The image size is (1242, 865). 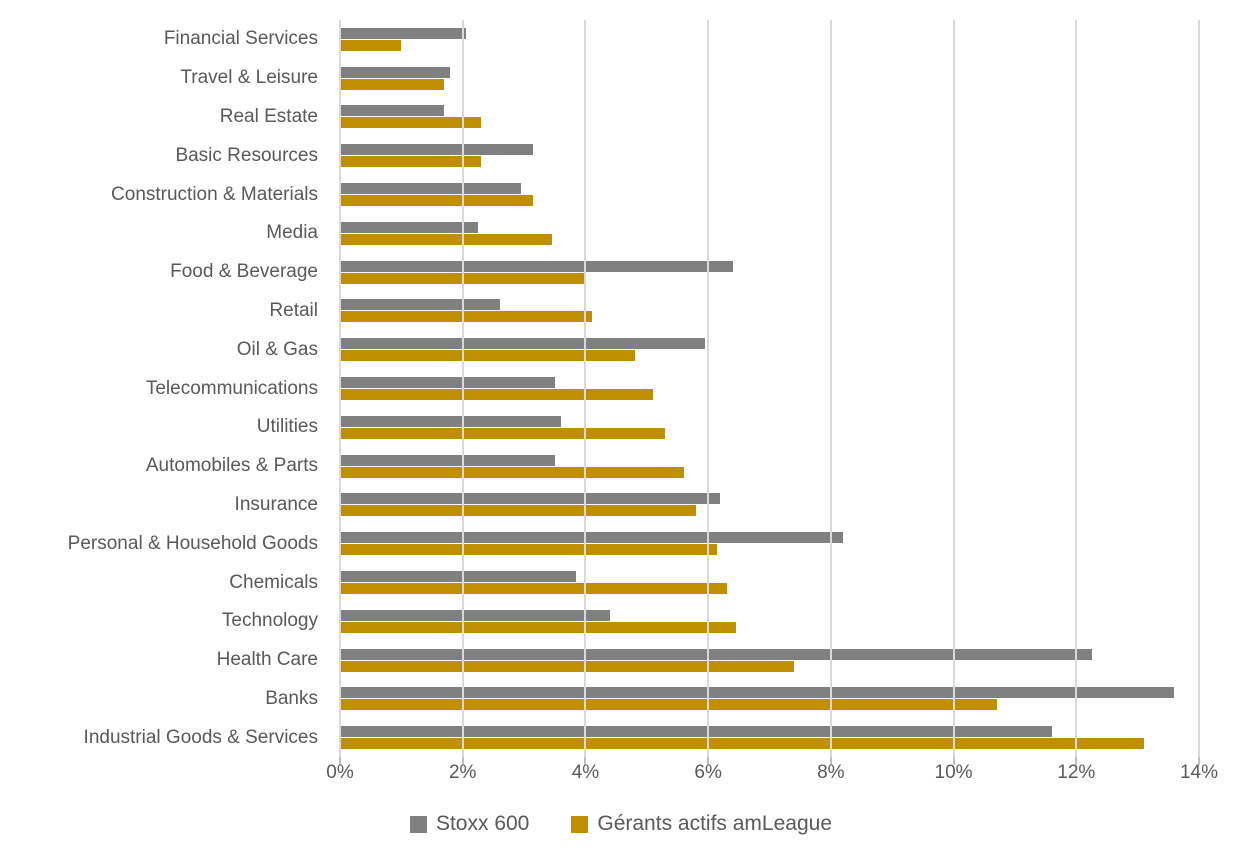 What do you see at coordinates (585, 772) in the screenshot?
I see `x-axis-label: 4%` at bounding box center [585, 772].